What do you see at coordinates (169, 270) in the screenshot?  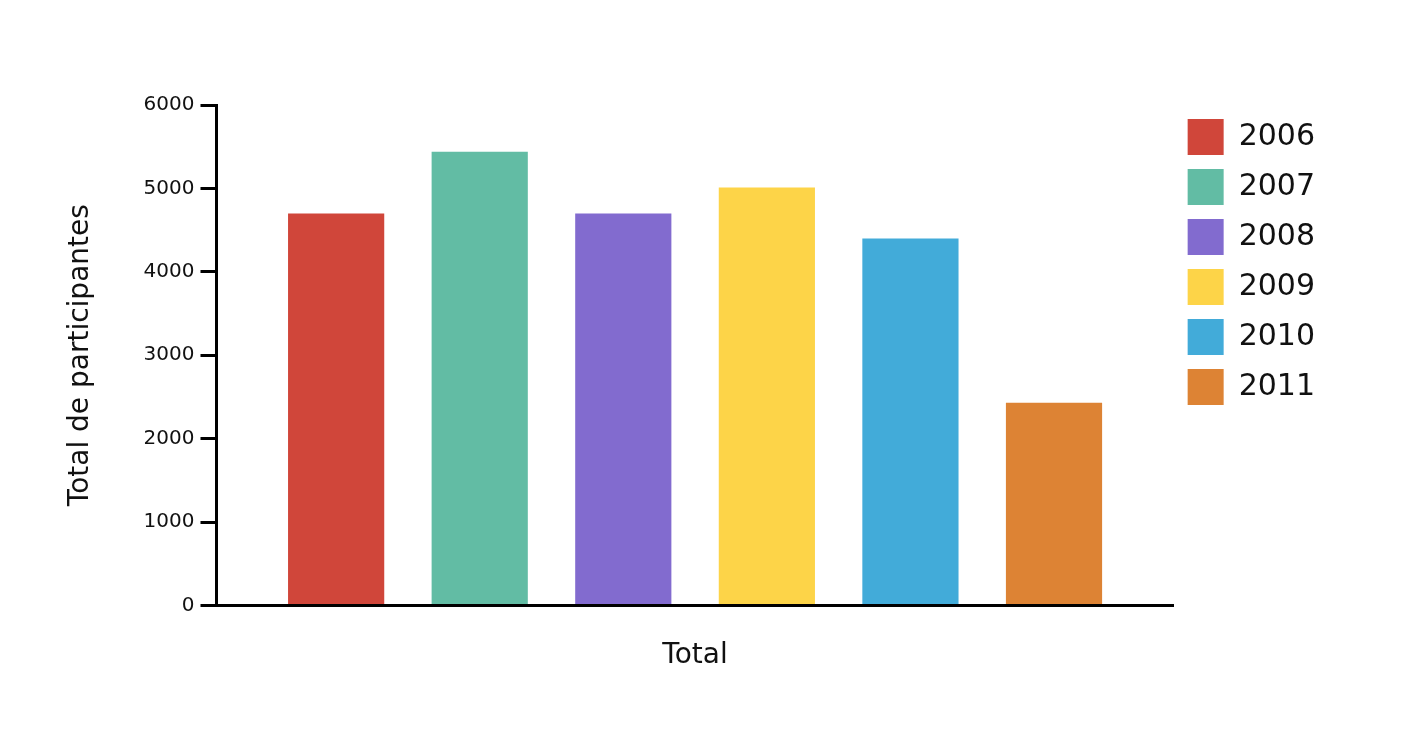 I see `y-tick-label: 4000` at bounding box center [169, 270].